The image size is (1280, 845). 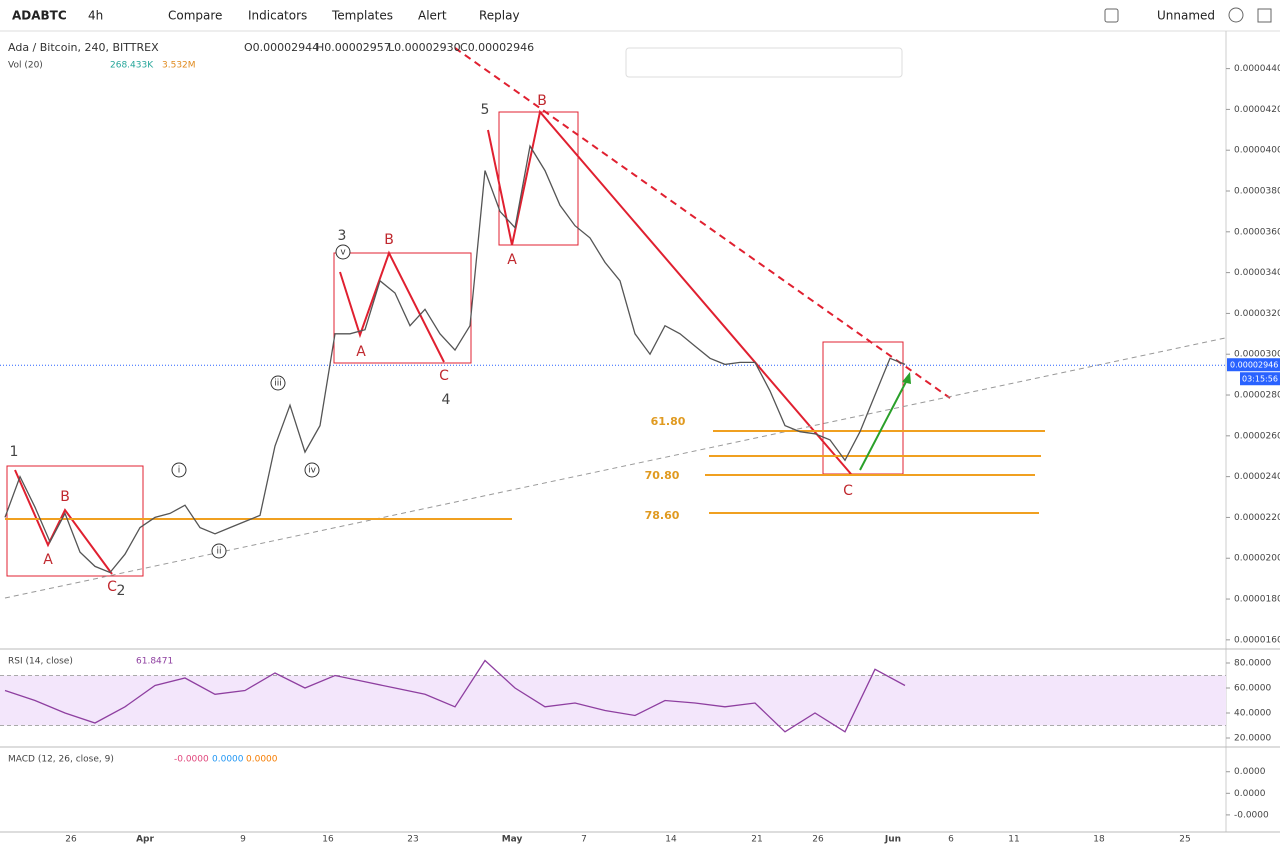 I want to click on wave-sub-label: ii, so click(x=218, y=552).